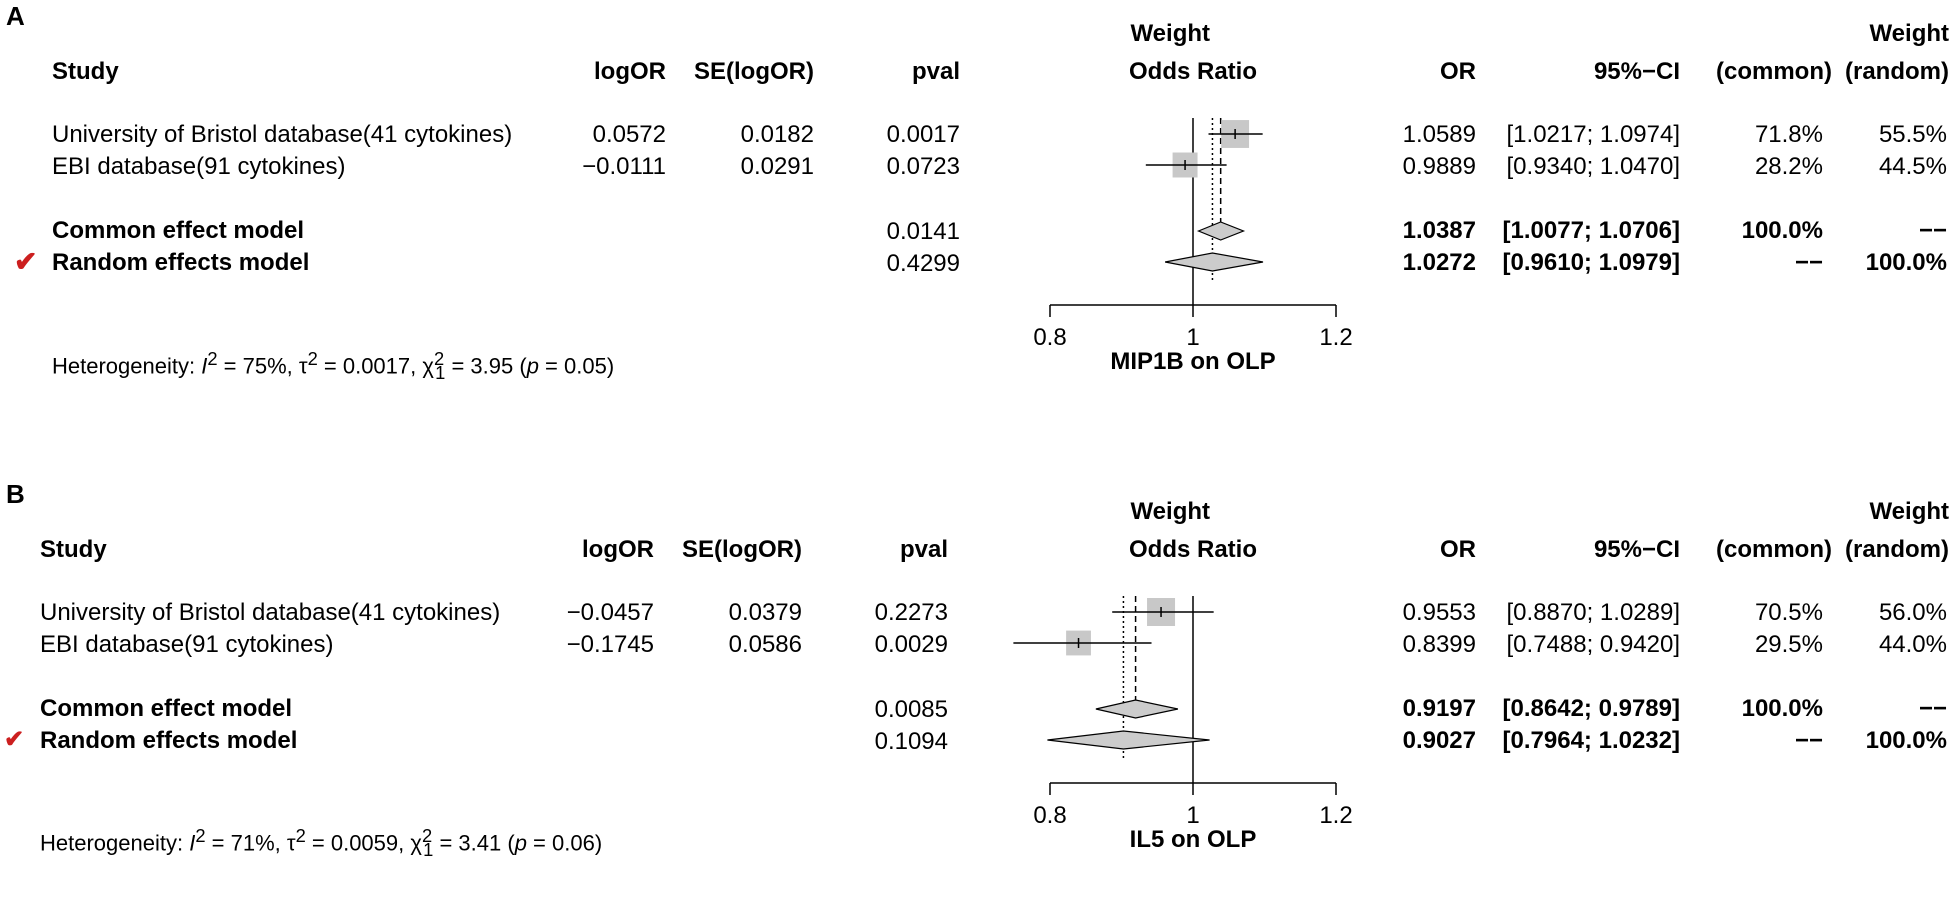  I want to click on logor-value: −0.1745, so click(610, 644).